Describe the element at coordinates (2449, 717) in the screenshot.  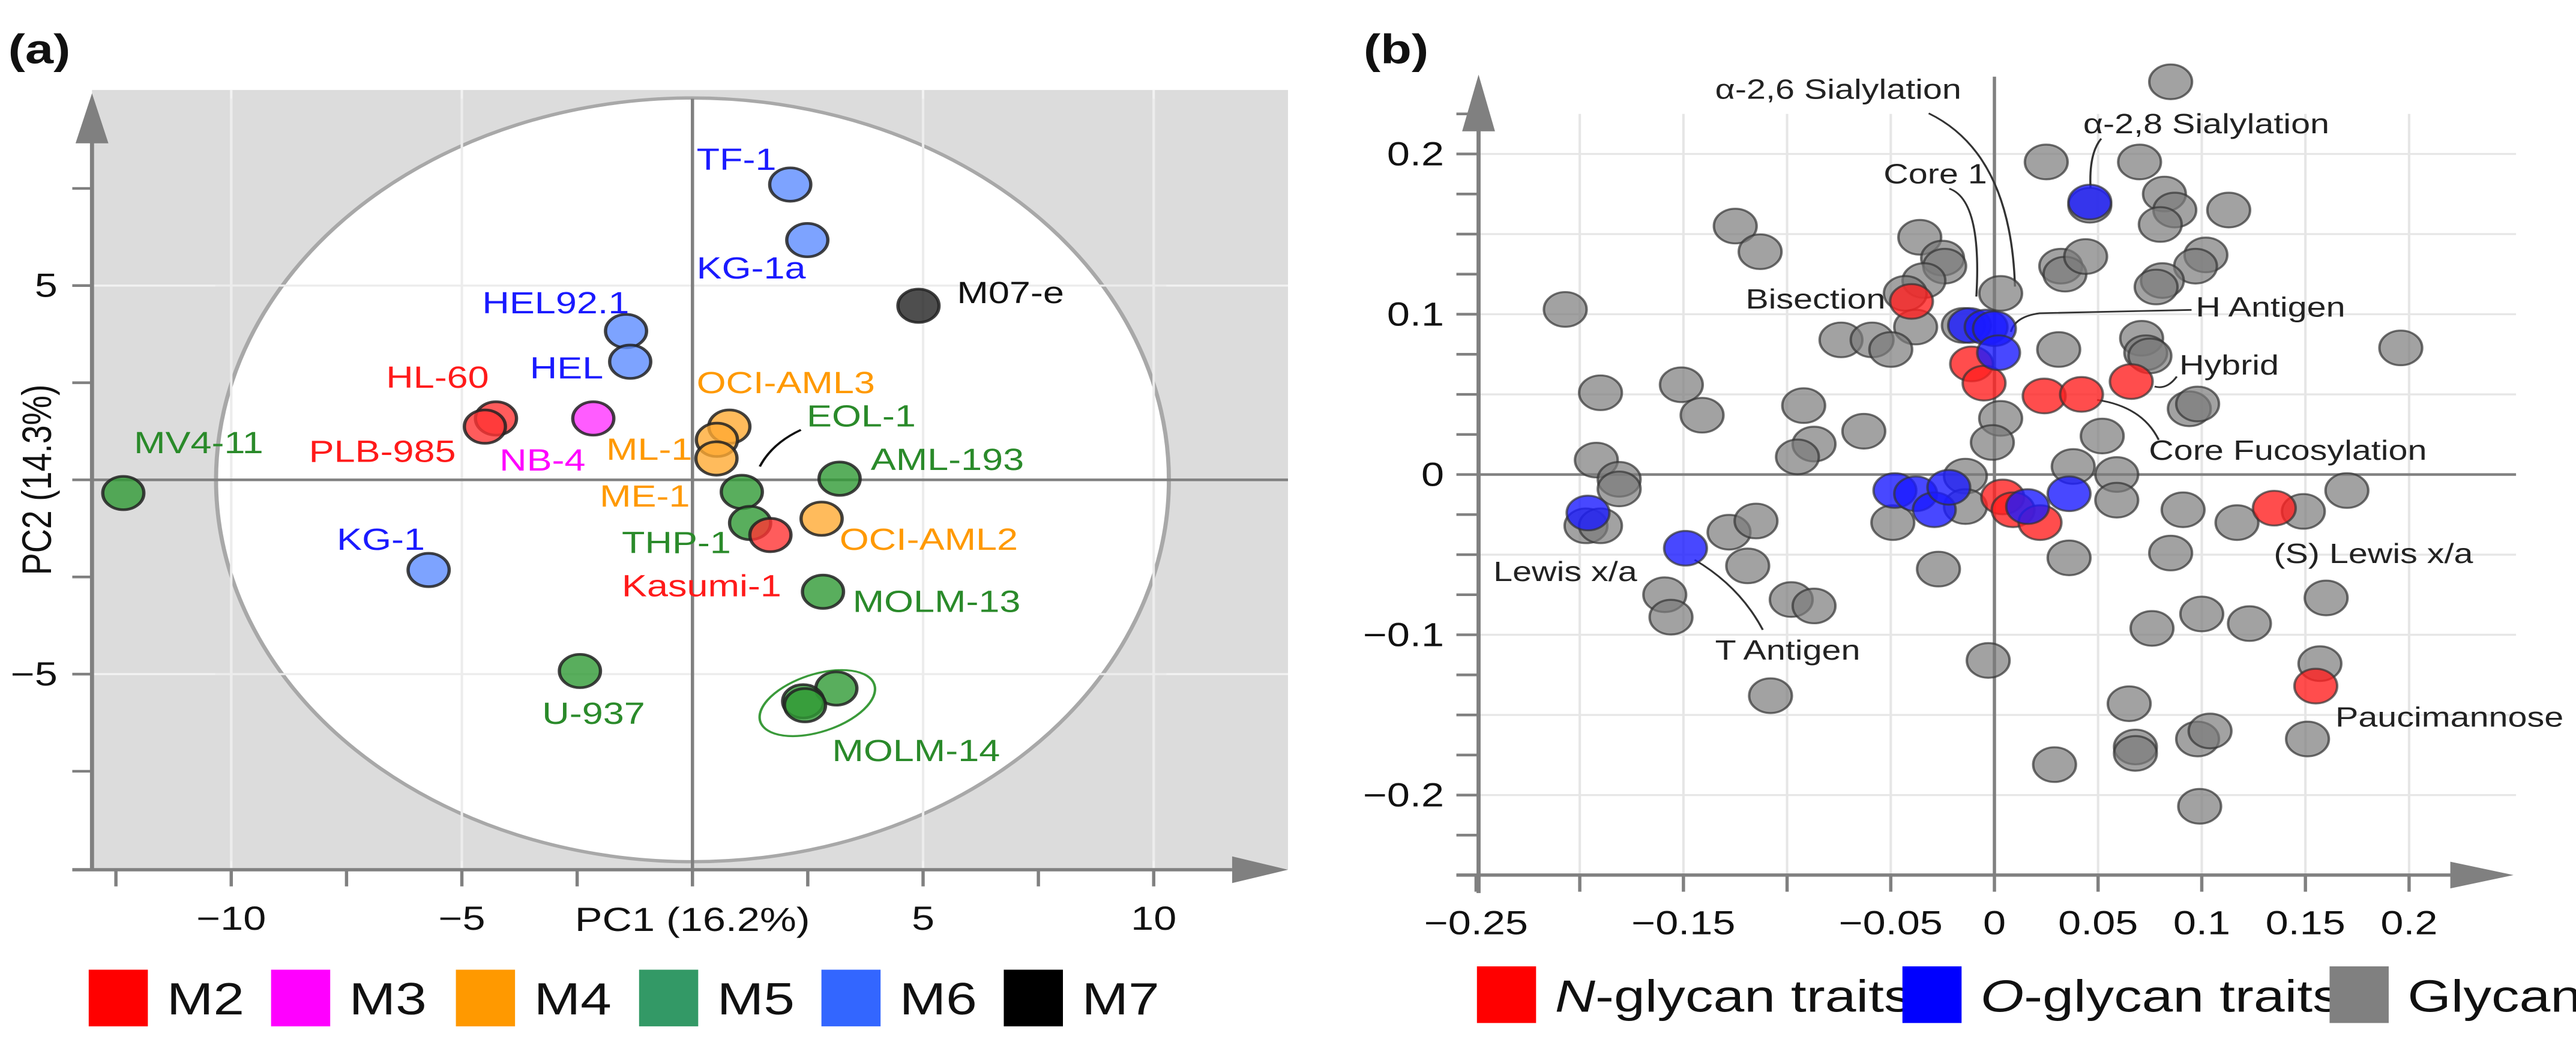
I see `annotation-label: Paucimannose` at that location.